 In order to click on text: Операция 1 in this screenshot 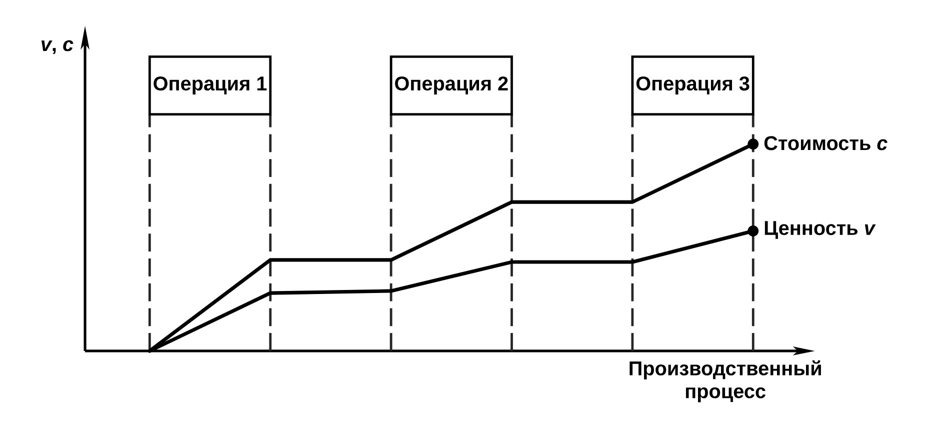, I will do `click(210, 85)`.